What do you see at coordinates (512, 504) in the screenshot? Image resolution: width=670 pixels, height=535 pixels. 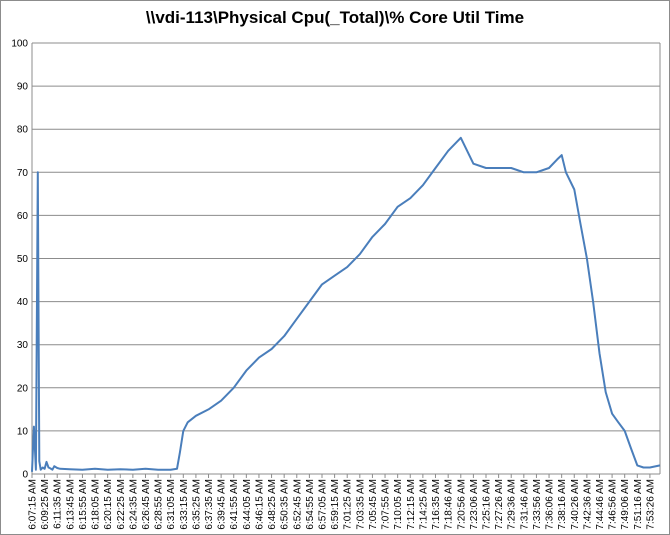 I see `x-tick-label: 7:29:36 AM` at bounding box center [512, 504].